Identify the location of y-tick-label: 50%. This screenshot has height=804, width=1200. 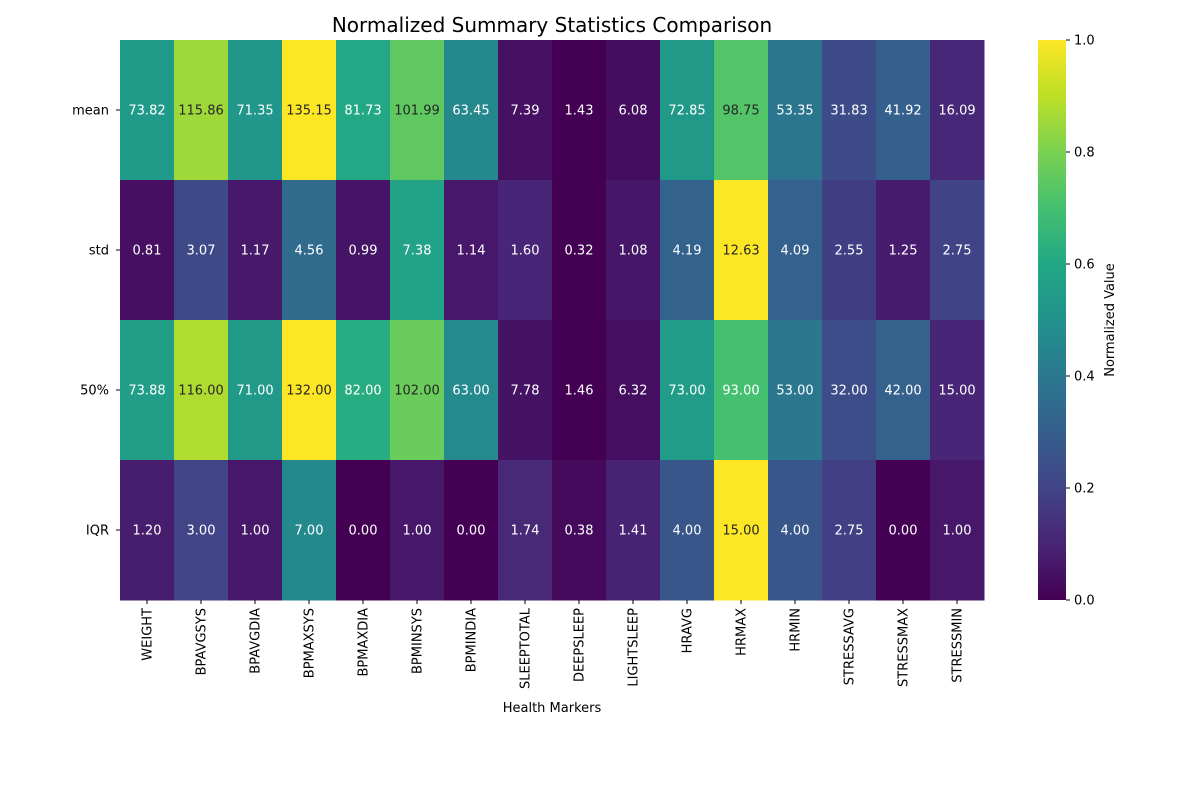
(94, 391).